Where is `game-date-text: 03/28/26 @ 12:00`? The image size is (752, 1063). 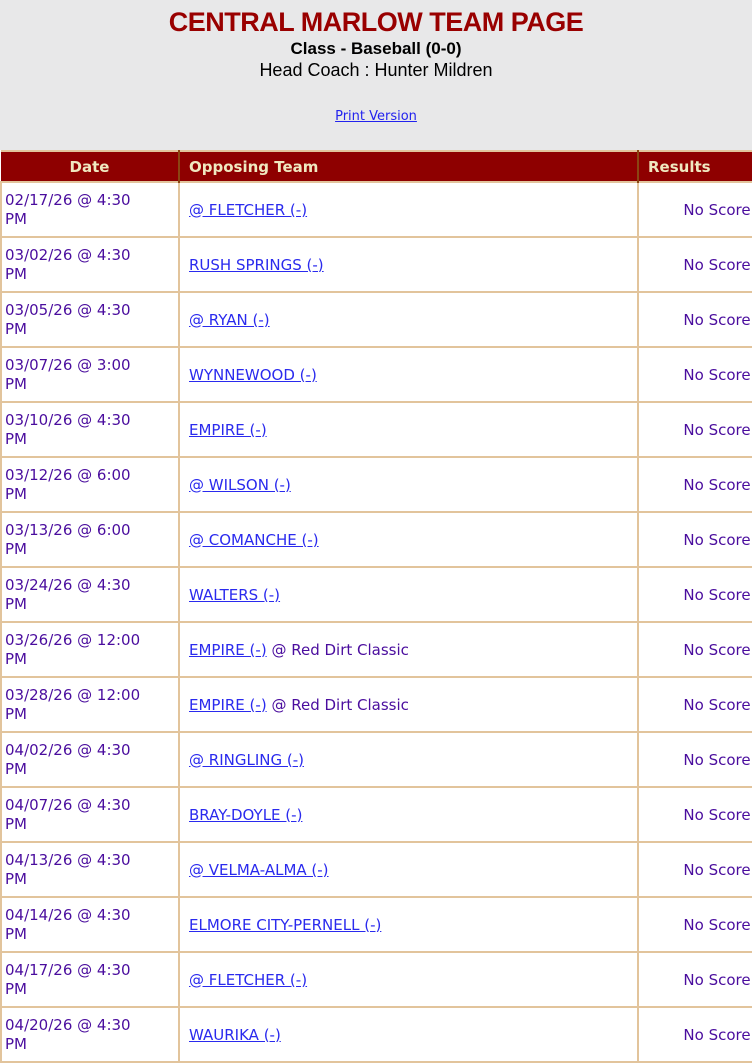
game-date-text: 03/28/26 @ 12:00 is located at coordinates (73, 694).